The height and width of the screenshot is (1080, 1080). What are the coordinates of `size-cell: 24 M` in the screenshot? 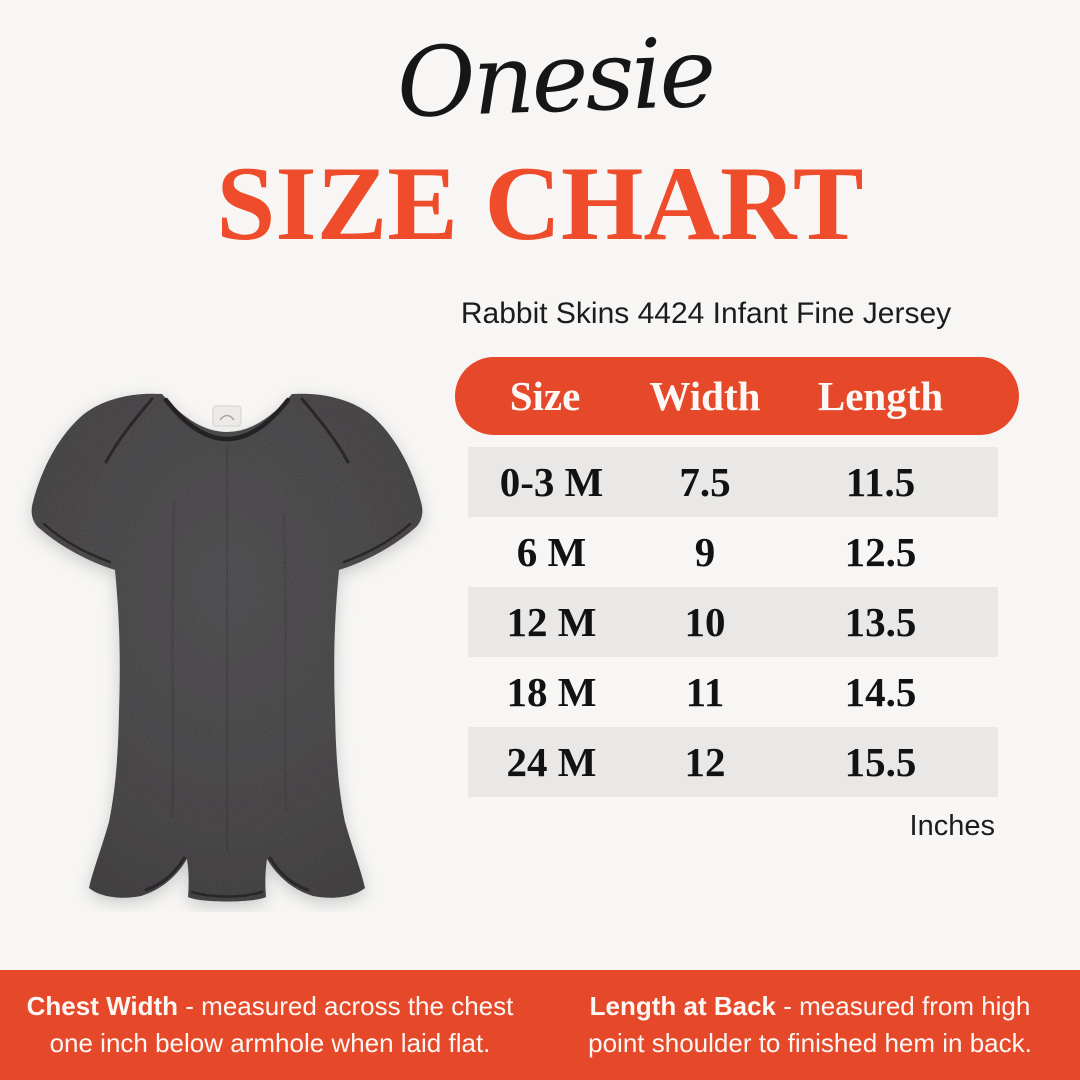 It's located at (551, 762).